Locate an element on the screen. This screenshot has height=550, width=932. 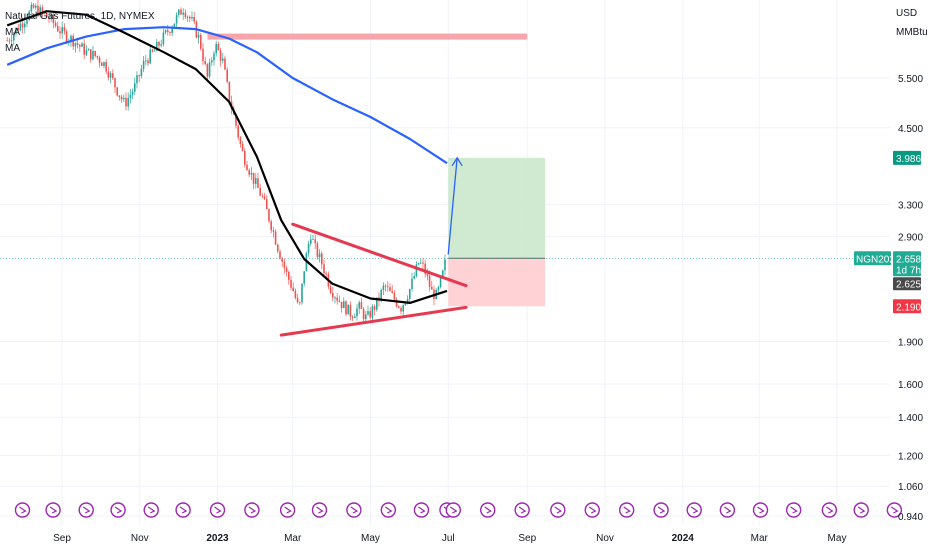
chart-legend: Natural Gas Futures, 1D, NYMEX MA MA is located at coordinates (80, 33).